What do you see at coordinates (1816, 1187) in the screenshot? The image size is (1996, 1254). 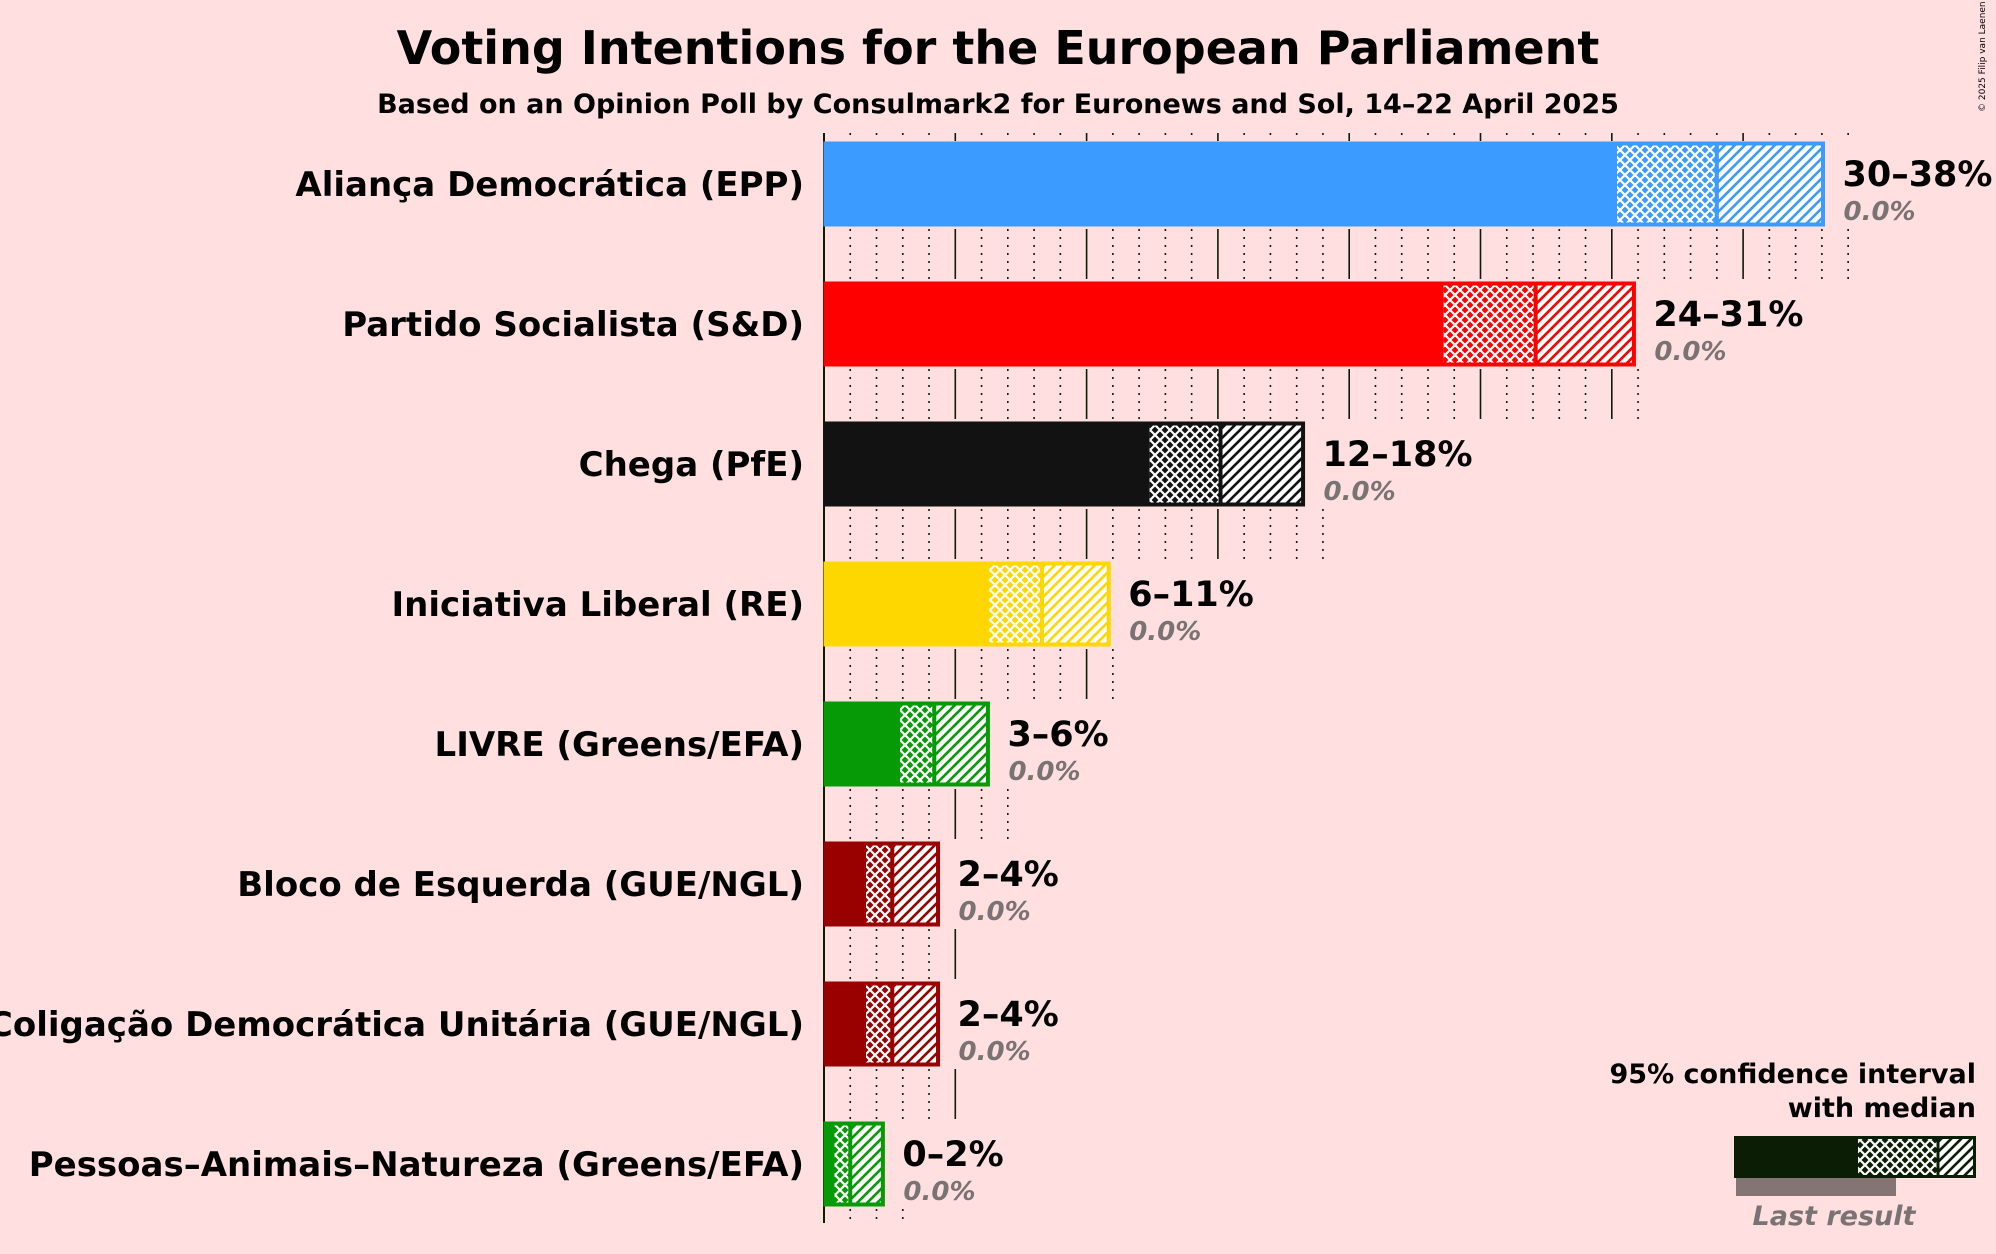 I see `legend-last-result-bar` at bounding box center [1816, 1187].